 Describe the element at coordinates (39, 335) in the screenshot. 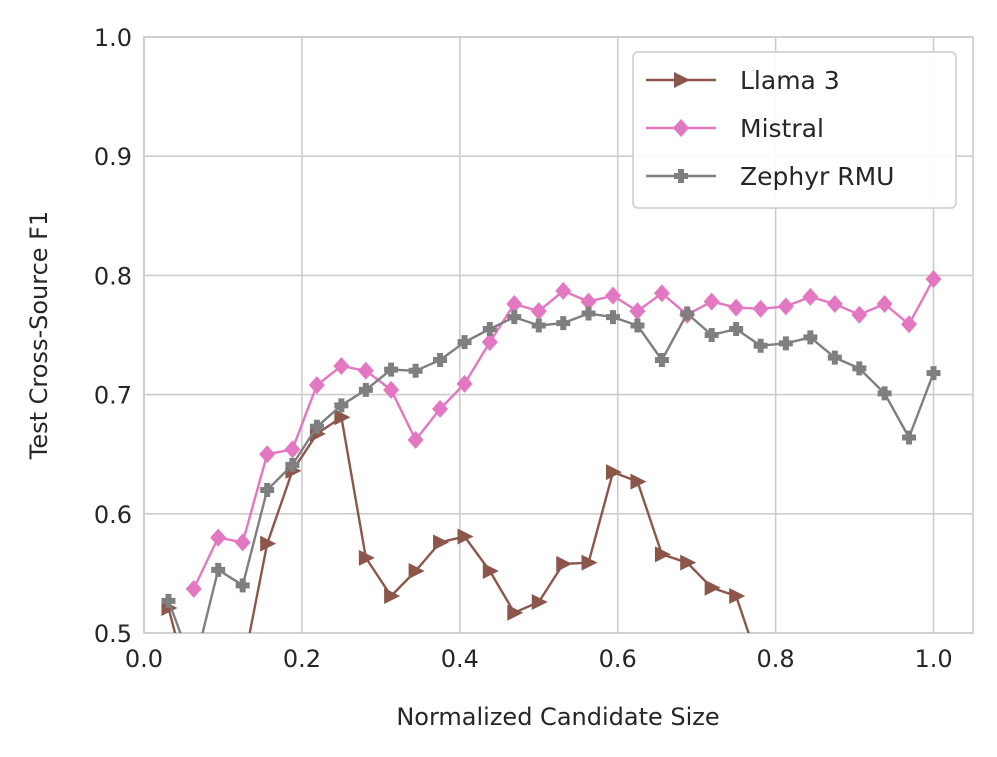

I see `y-axis-title: Test Cross-Source F1` at that location.